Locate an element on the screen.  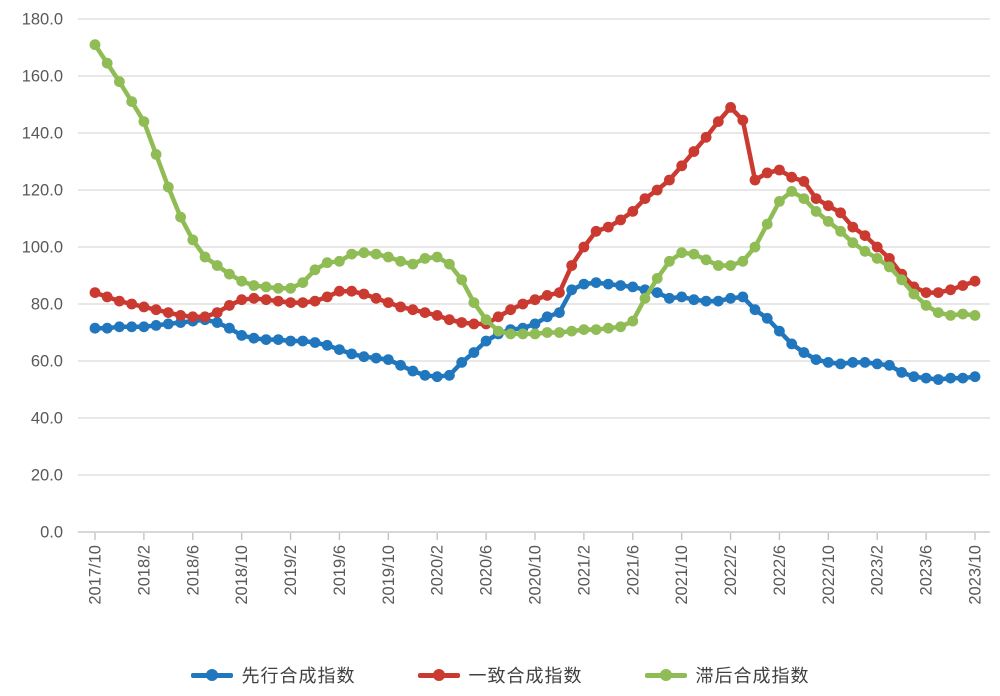
y-axis-label: 60.0 is located at coordinates (47, 362).